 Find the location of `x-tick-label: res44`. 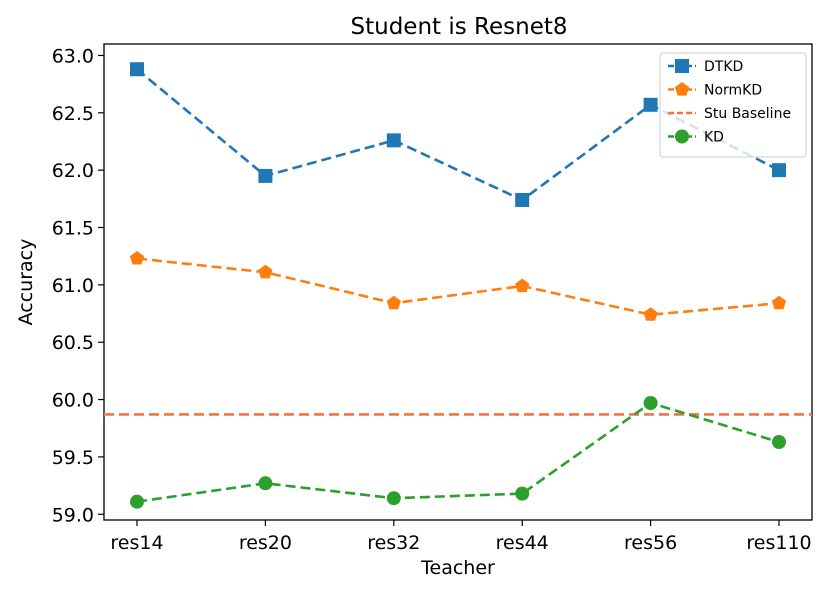

x-tick-label: res44 is located at coordinates (522, 543).